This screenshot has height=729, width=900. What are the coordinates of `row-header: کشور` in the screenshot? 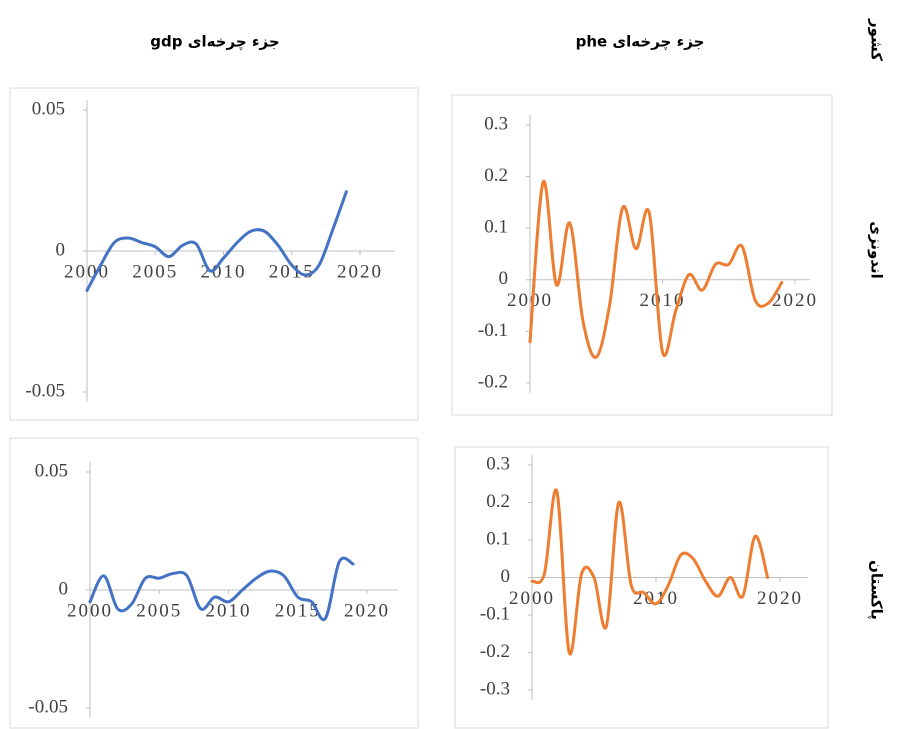 It's located at (877, 39).